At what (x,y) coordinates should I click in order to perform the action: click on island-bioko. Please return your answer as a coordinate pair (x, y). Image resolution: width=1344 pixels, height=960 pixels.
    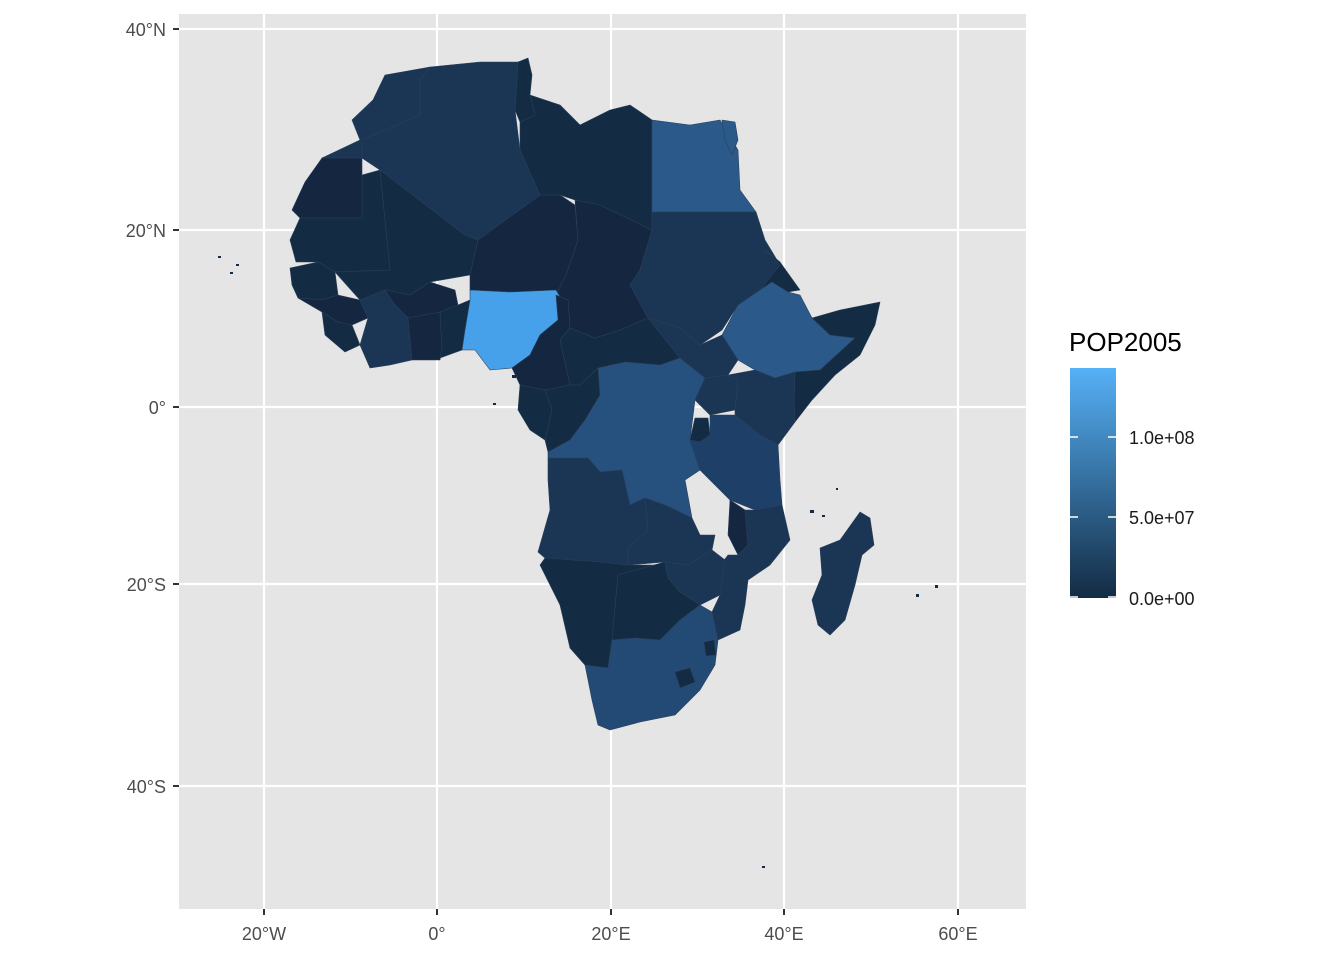
    Looking at the image, I should click on (514, 376).